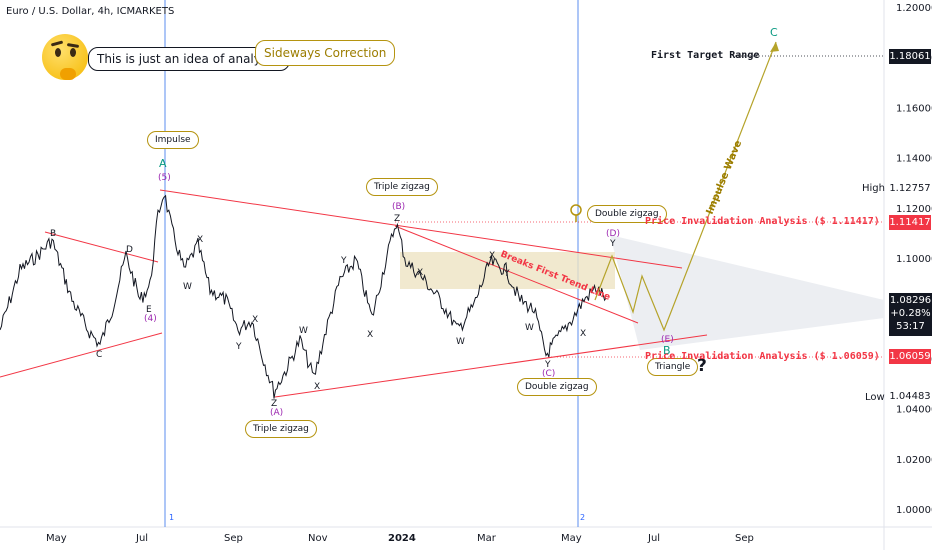 This screenshot has width=932, height=550. What do you see at coordinates (548, 374) in the screenshot?
I see `wave-mark-purple: (C)` at bounding box center [548, 374].